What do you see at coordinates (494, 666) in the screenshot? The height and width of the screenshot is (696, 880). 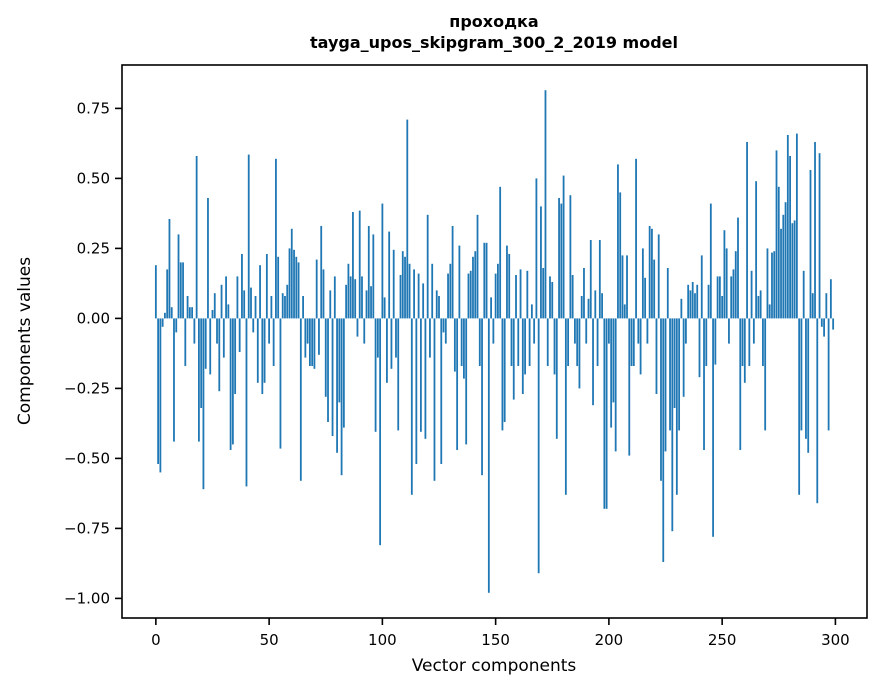 I see `x-axis-label: Vector components` at bounding box center [494, 666].